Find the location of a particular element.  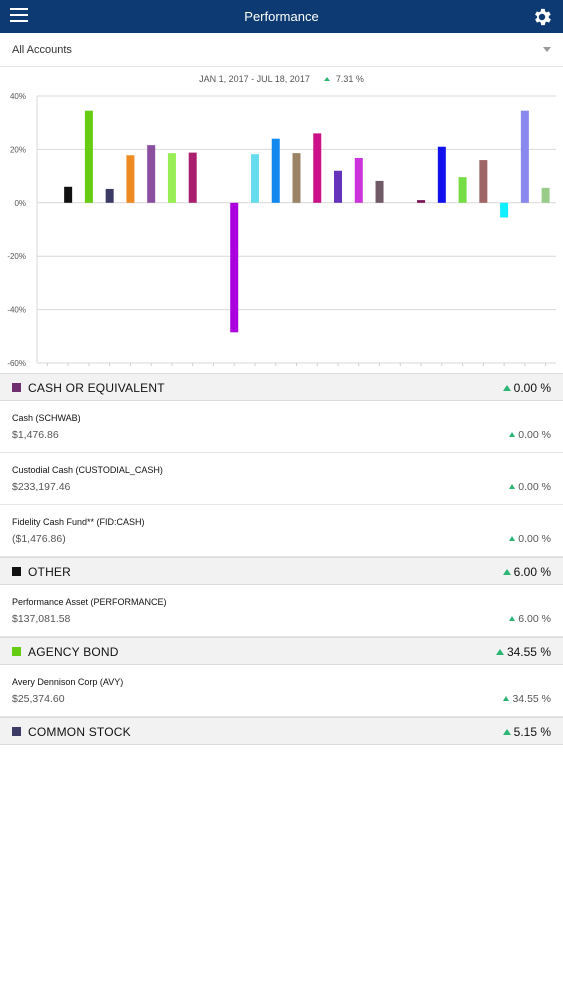

holding-value: $1,476.86 is located at coordinates (35, 435).